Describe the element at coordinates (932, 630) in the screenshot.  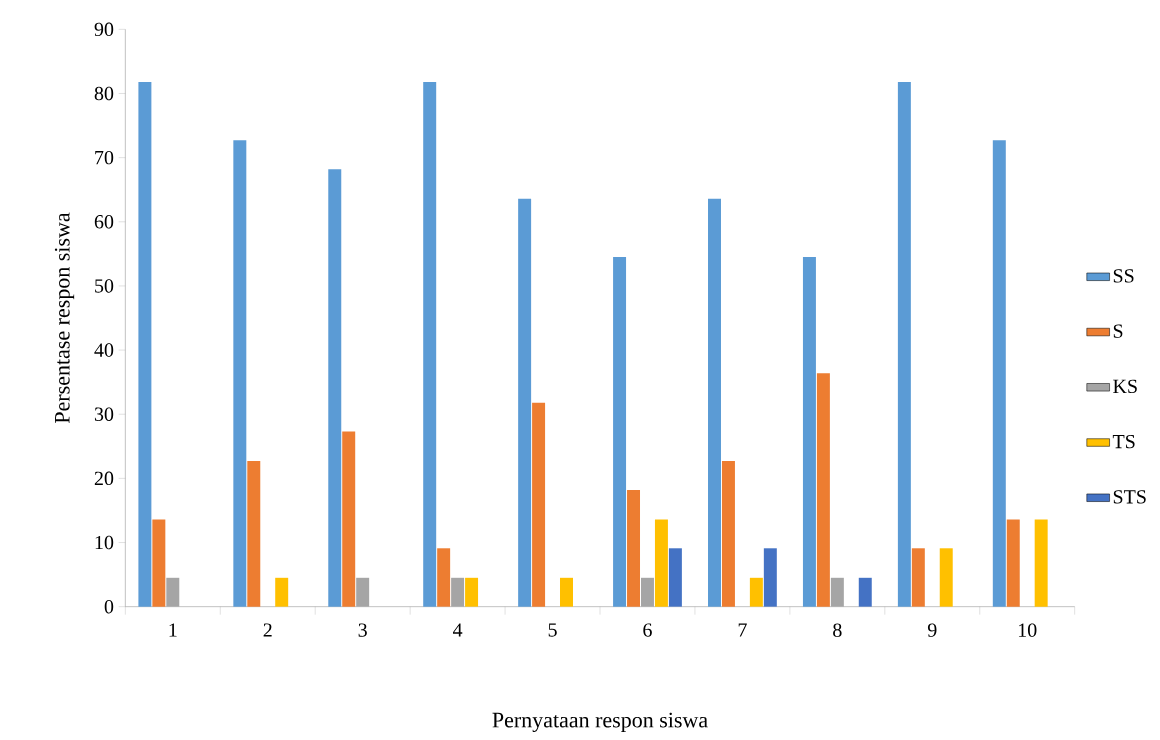
I see `x-tick-label: 9` at that location.